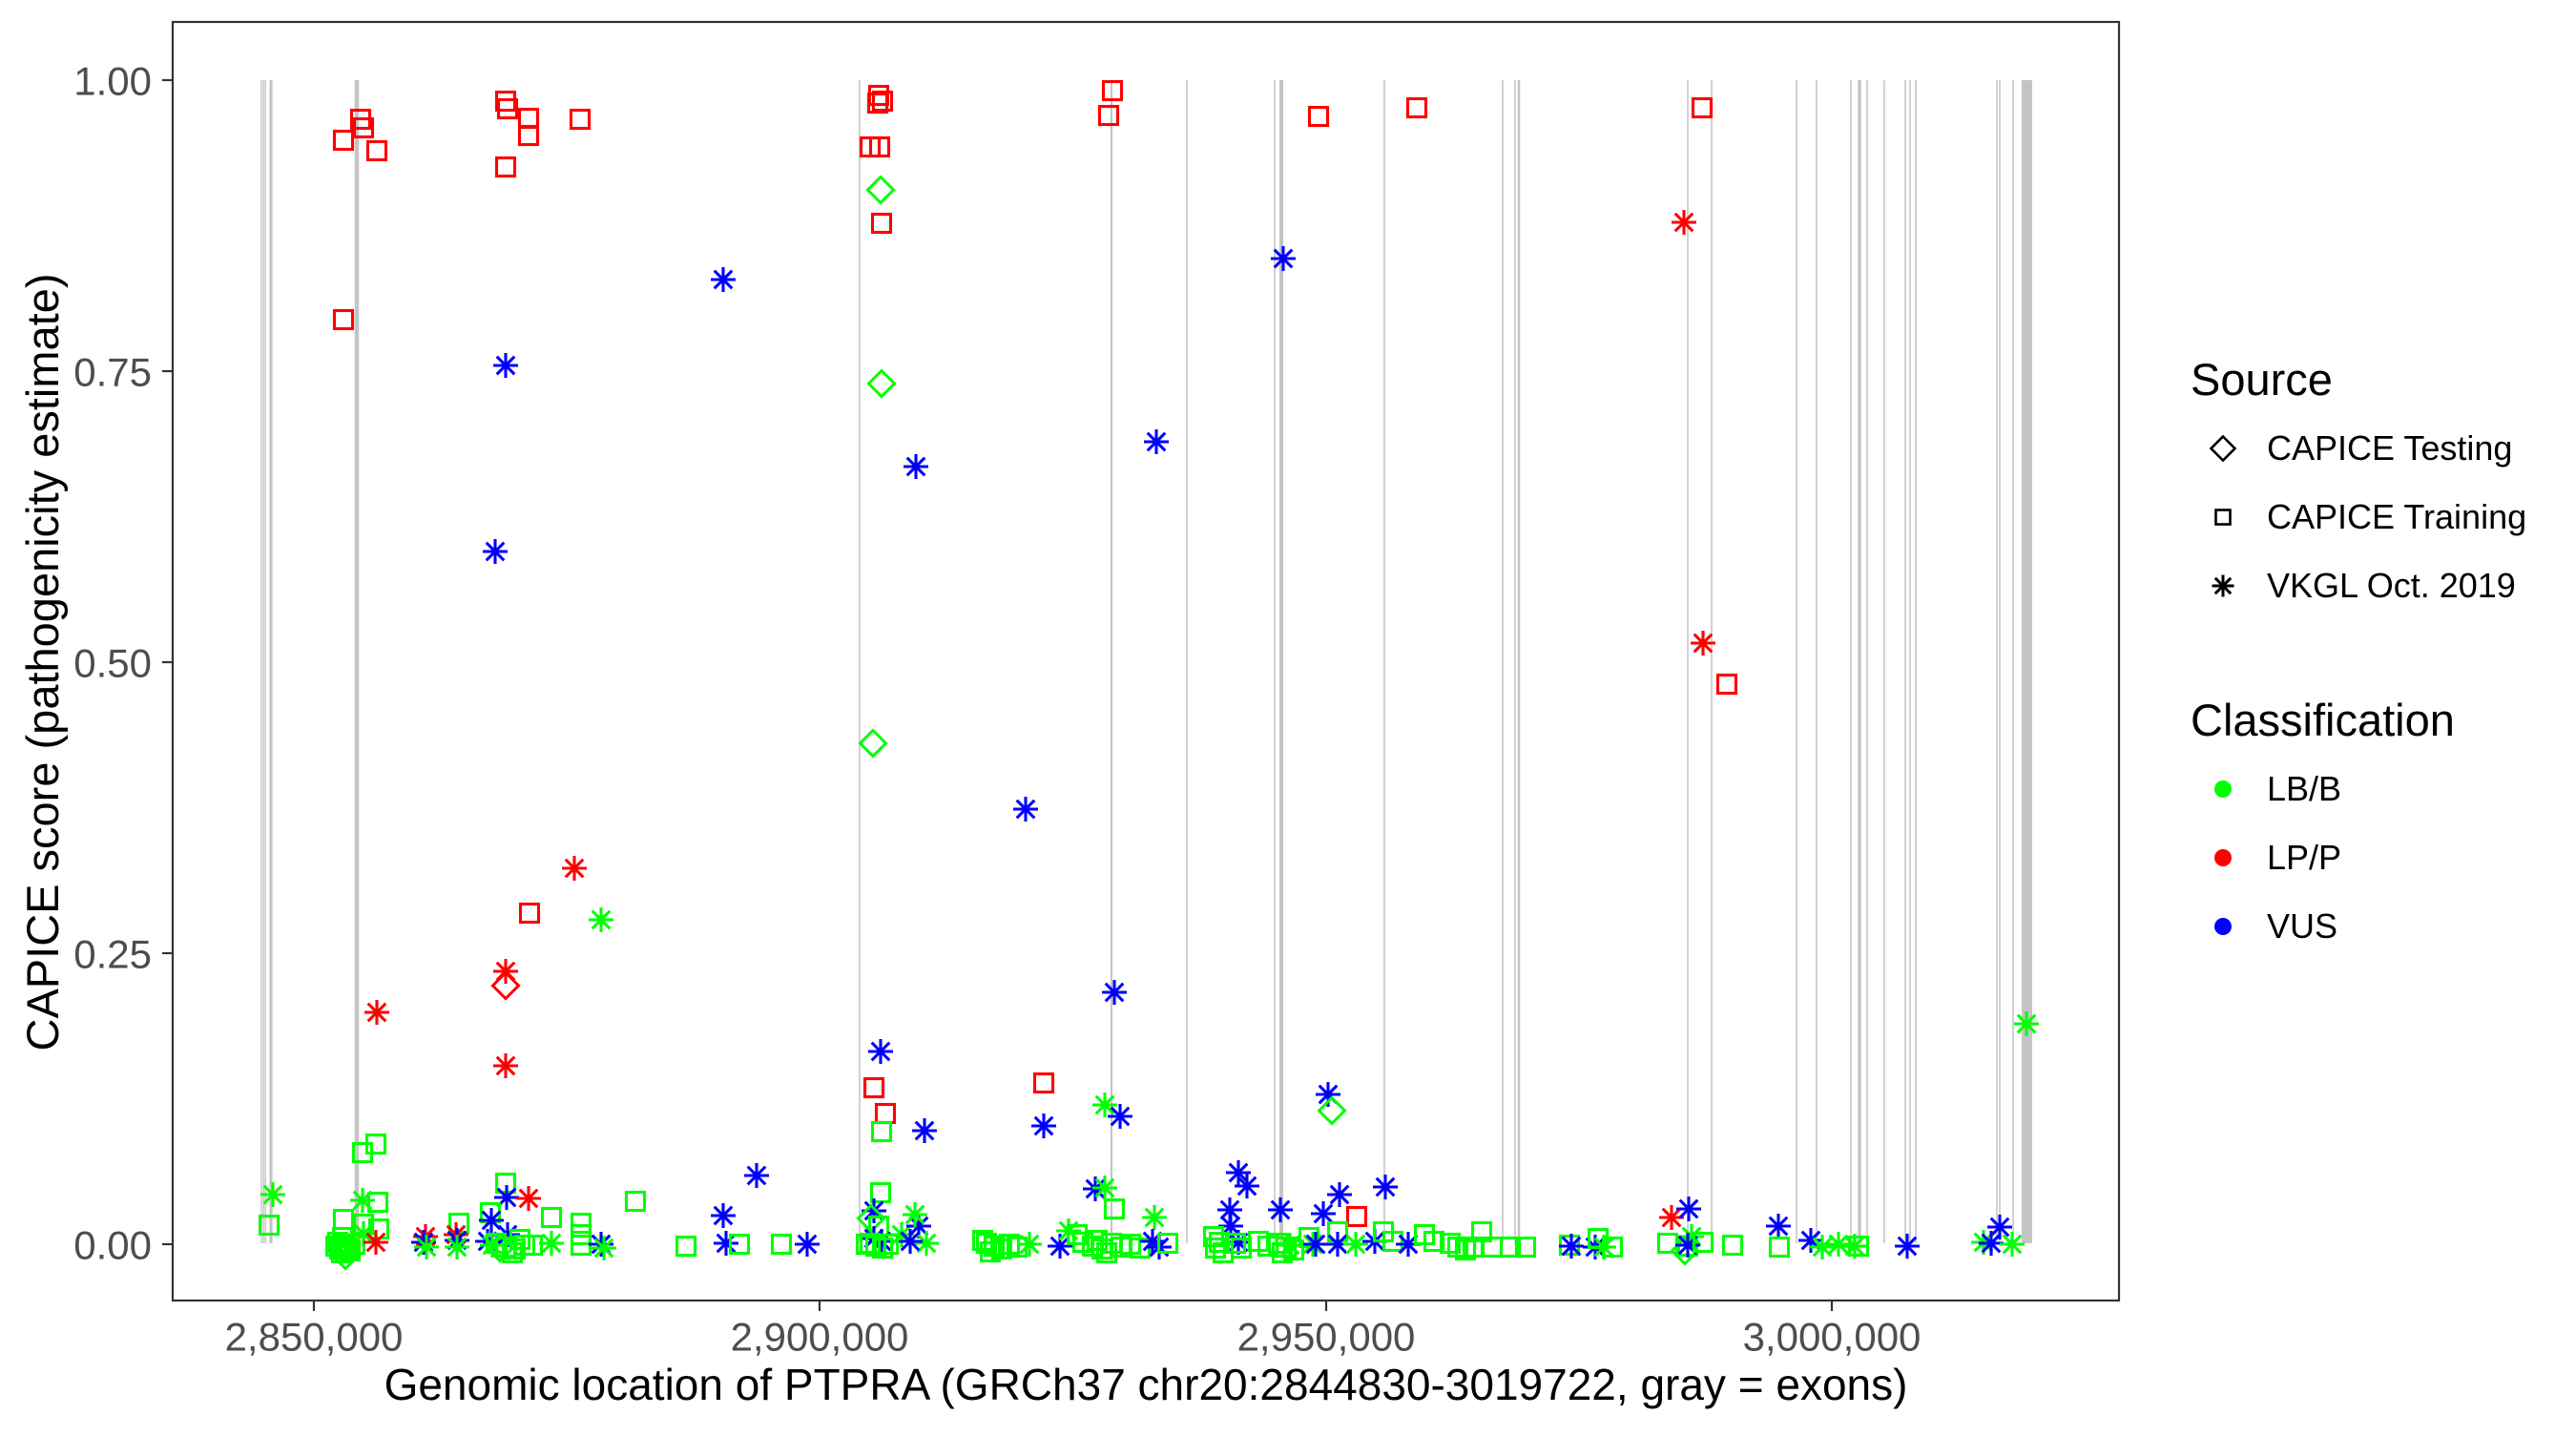 This screenshot has width=2576, height=1436. What do you see at coordinates (42, 662) in the screenshot?
I see `svg-text:CAPICE score (pathogenicity es: CAPICE score (pathogenicity estimate)` at bounding box center [42, 662].